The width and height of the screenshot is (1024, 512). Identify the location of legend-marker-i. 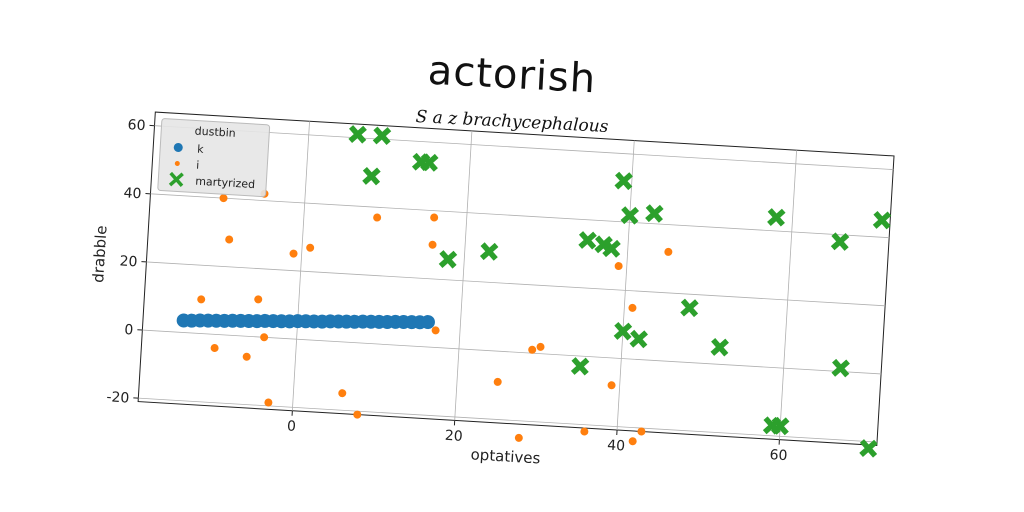
(177, 163).